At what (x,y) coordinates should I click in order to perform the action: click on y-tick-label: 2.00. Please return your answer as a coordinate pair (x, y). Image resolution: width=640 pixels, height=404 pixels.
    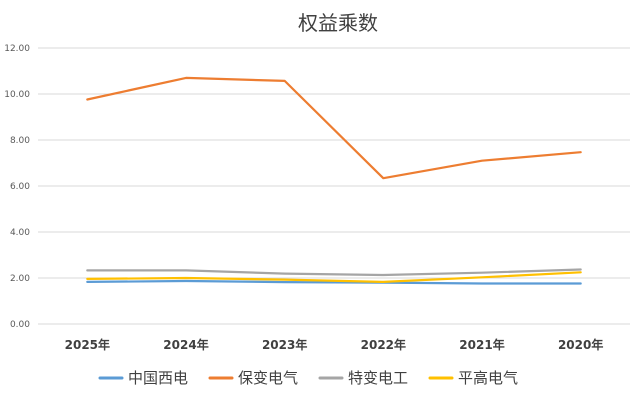
    Looking at the image, I should click on (20, 279).